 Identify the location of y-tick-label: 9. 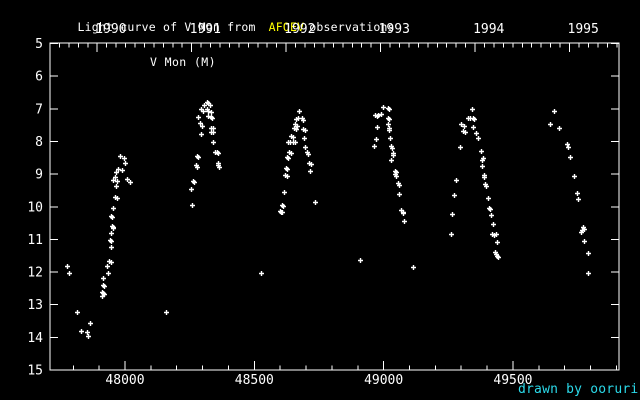
(39, 175).